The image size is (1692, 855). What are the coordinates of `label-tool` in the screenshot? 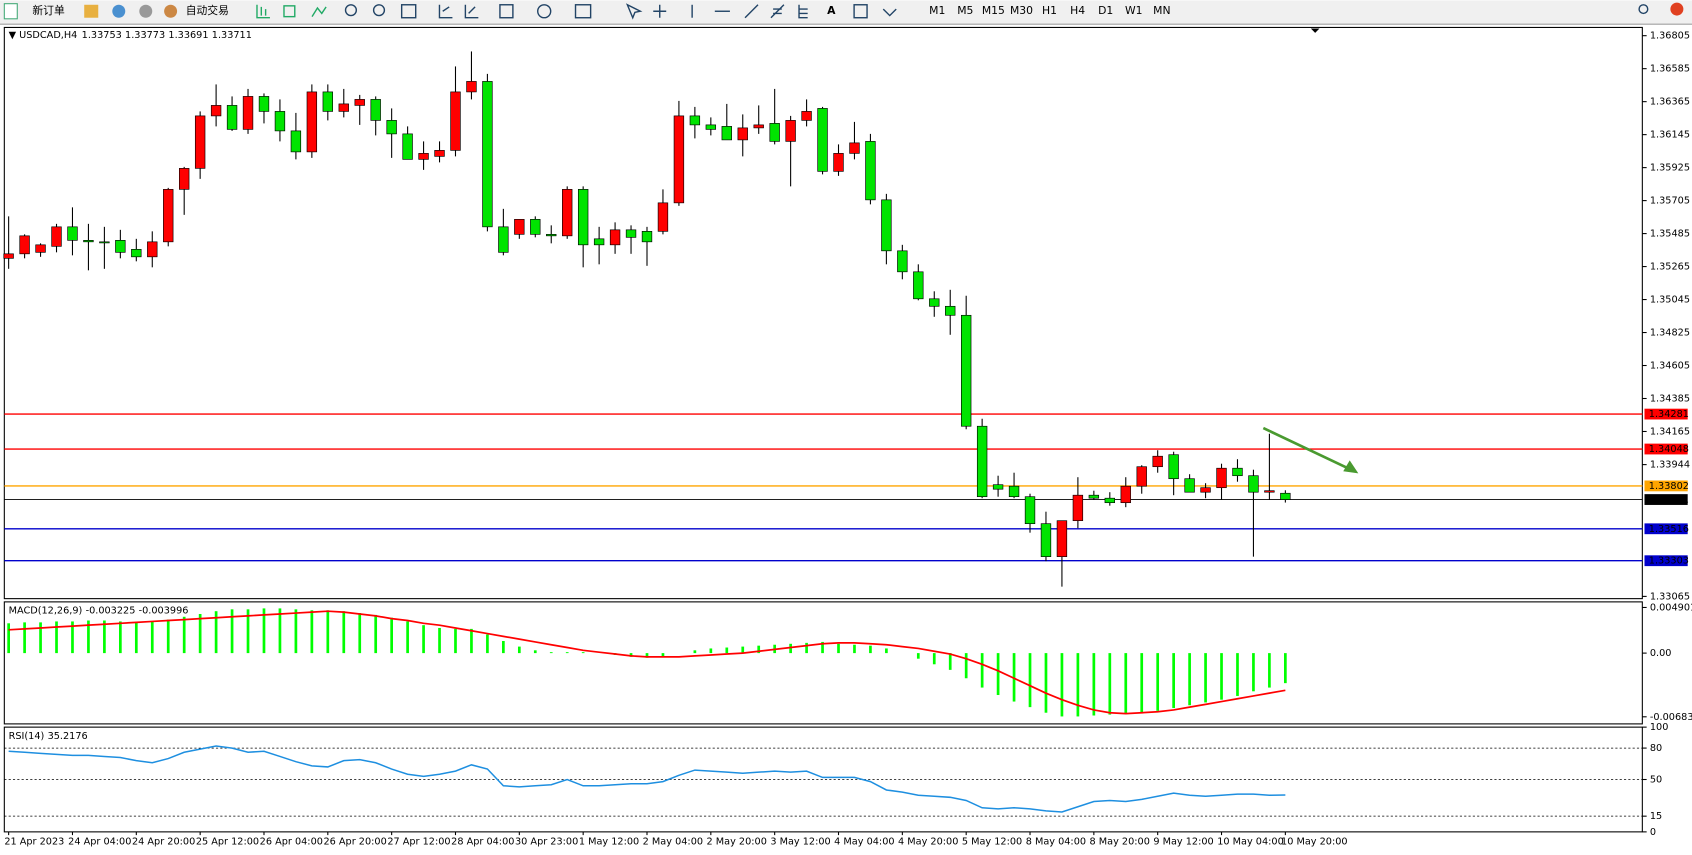 It's located at (860, 11).